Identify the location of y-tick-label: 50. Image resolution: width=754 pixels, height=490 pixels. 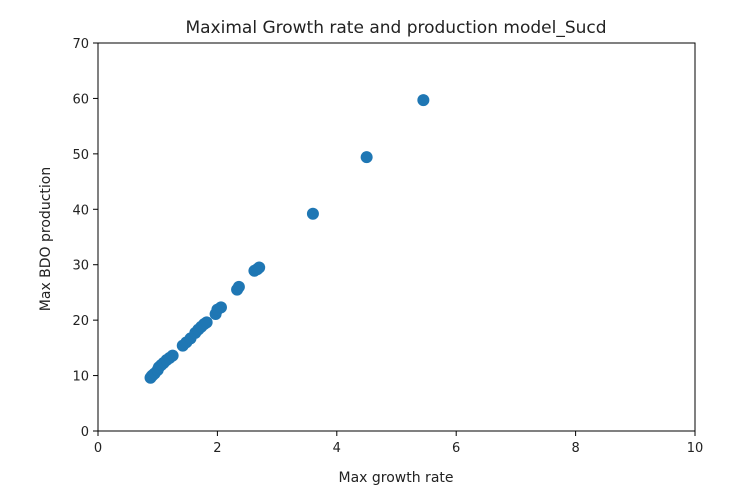
(80, 155).